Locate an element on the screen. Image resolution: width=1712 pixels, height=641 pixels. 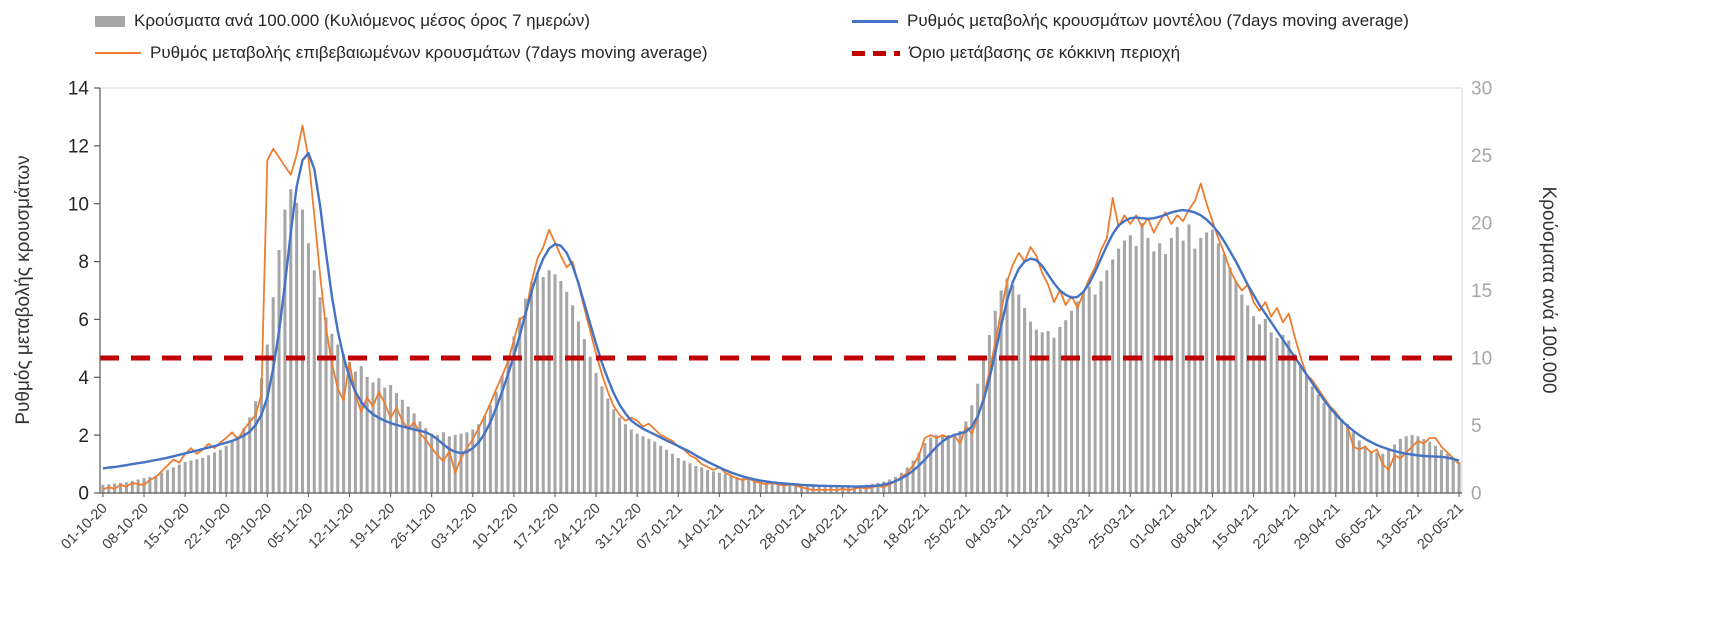
right-axis-tick-label: 15 is located at coordinates (1481, 291).